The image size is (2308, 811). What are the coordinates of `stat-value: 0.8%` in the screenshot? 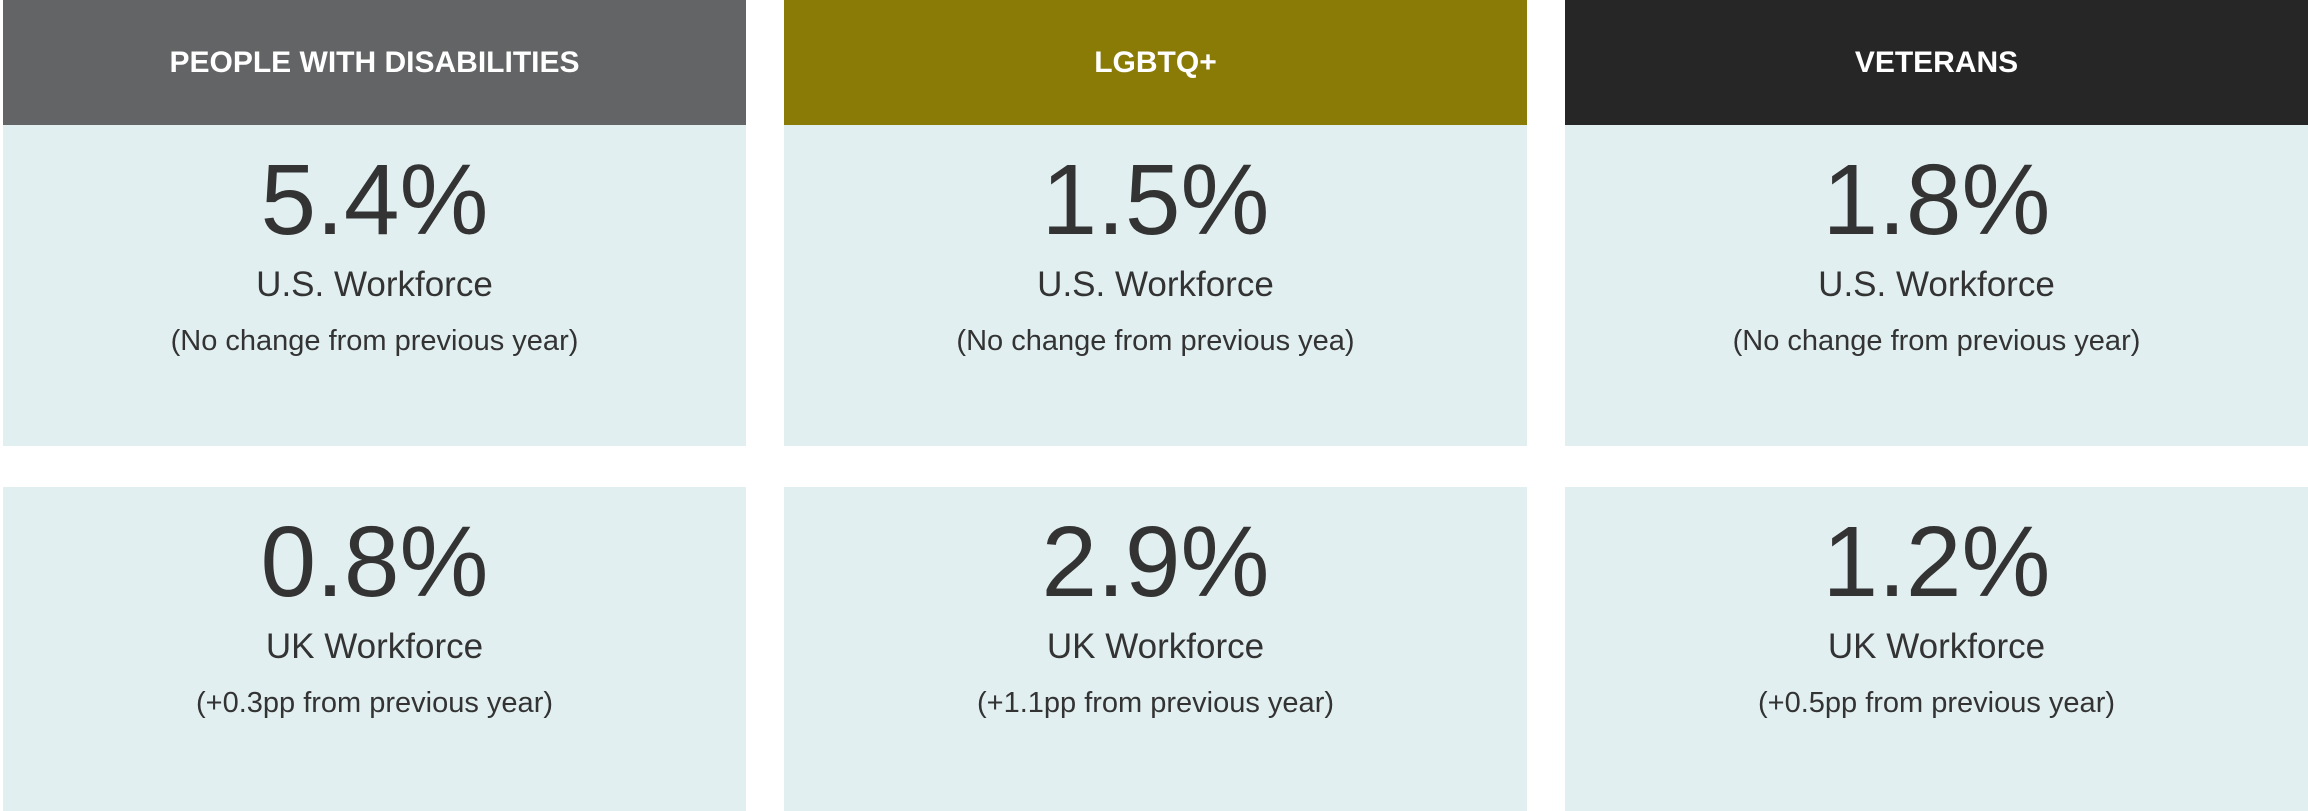 It's located at (374, 562).